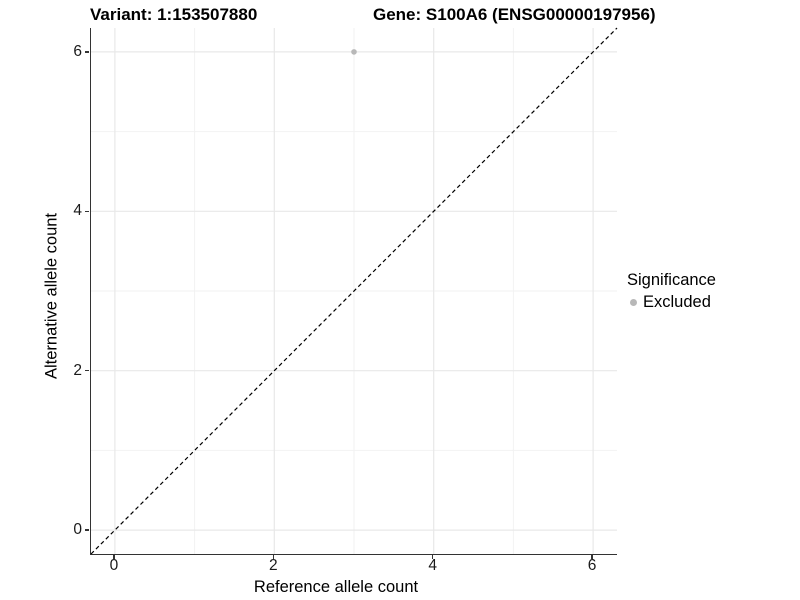  I want to click on y-axis-title: Alternative allele count, so click(51, 296).